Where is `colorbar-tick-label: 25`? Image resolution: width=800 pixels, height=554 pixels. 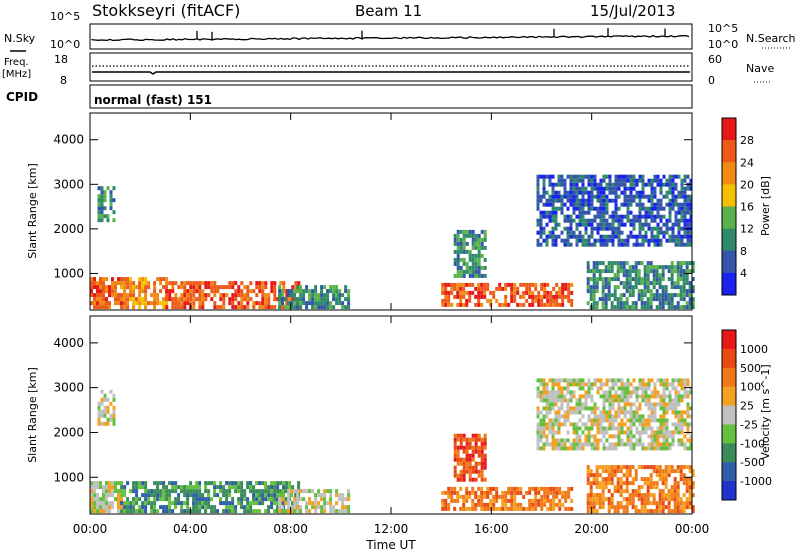 colorbar-tick-label: 25 is located at coordinates (747, 406).